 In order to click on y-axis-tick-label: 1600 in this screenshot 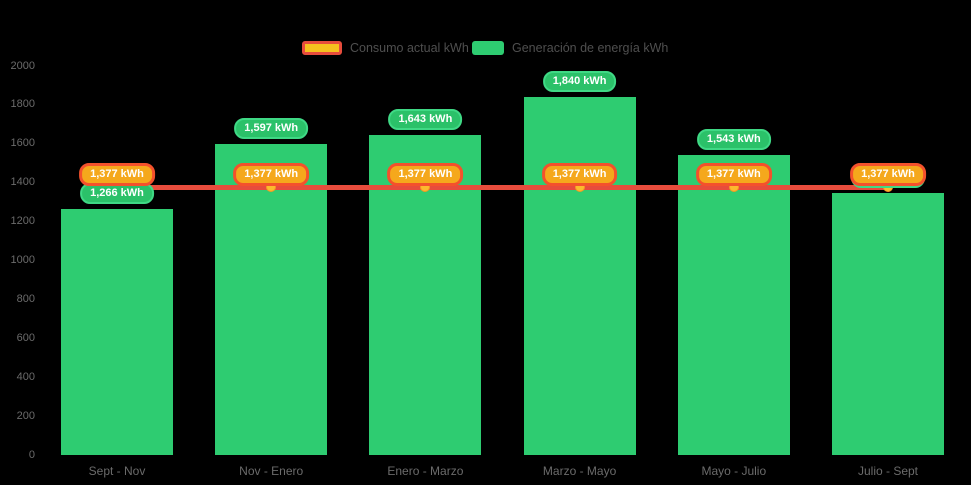, I will do `click(22, 143)`.